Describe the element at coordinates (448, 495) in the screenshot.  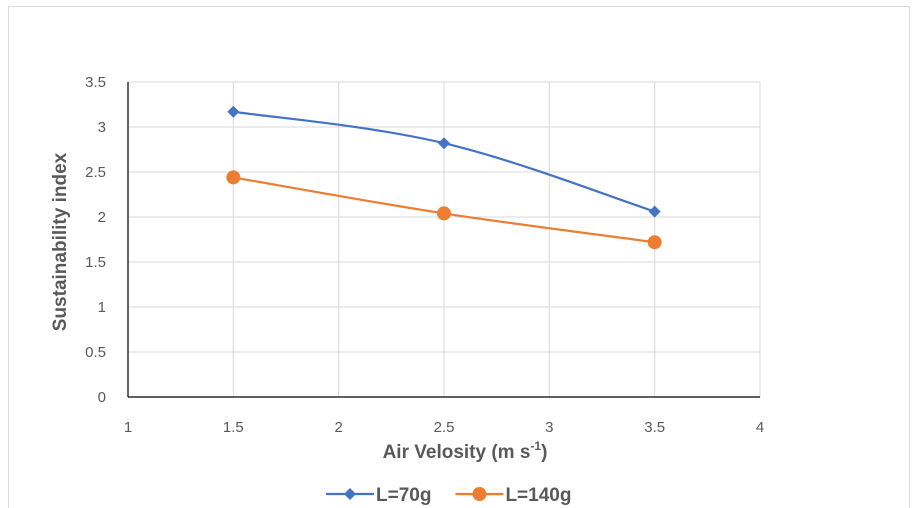
I see `legend: L=70g L=140g` at that location.